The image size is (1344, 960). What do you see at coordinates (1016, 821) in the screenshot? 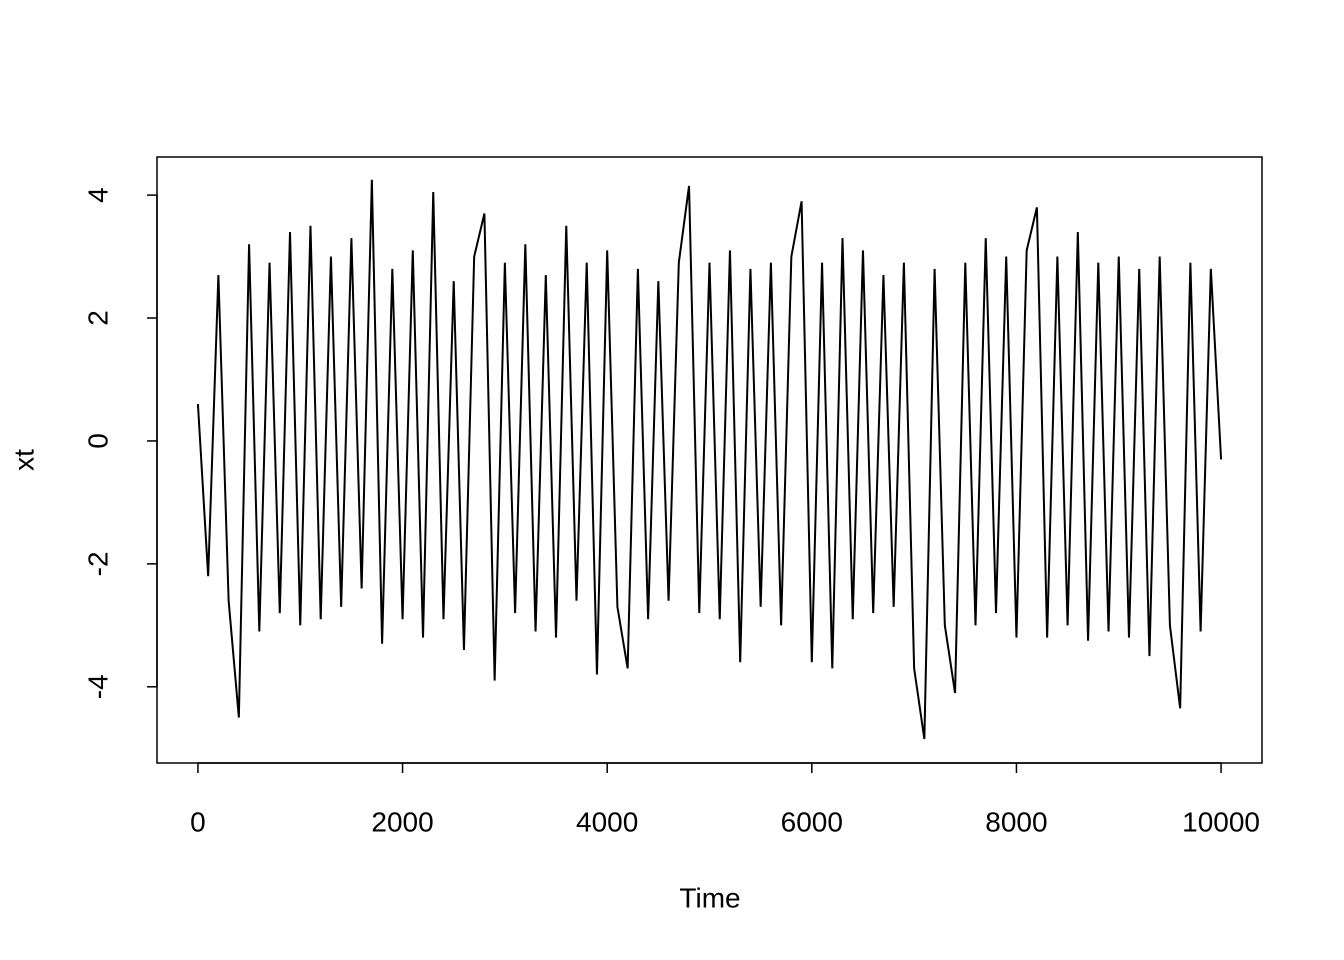
I see `x-tick-label: 8000` at bounding box center [1016, 821].